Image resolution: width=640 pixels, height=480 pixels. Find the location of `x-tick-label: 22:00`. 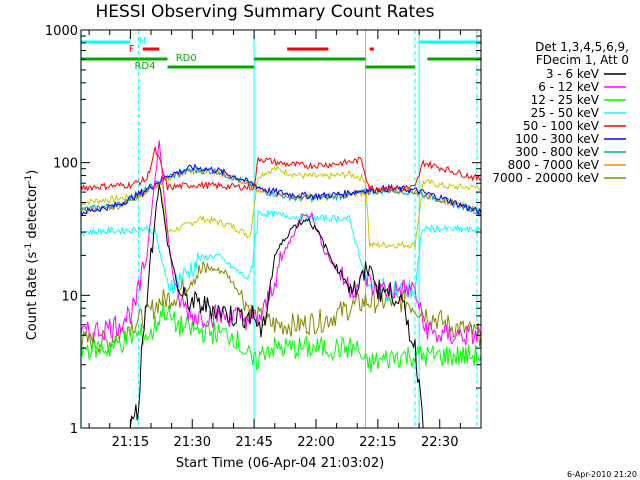

x-tick-label: 22:00 is located at coordinates (315, 442).